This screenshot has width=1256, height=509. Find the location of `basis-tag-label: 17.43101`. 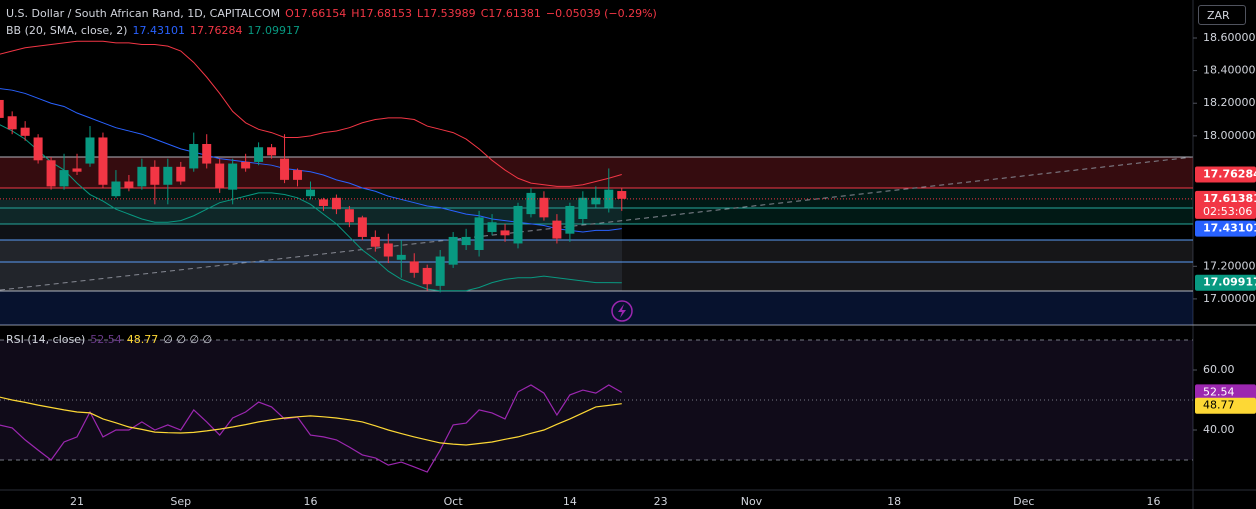

basis-tag-label: 17.43101 is located at coordinates (1229, 228).